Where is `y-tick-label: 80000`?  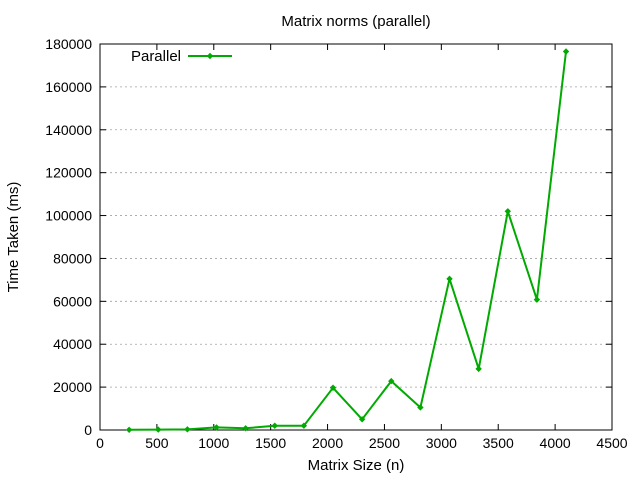 y-tick-label: 80000 is located at coordinates (72, 258).